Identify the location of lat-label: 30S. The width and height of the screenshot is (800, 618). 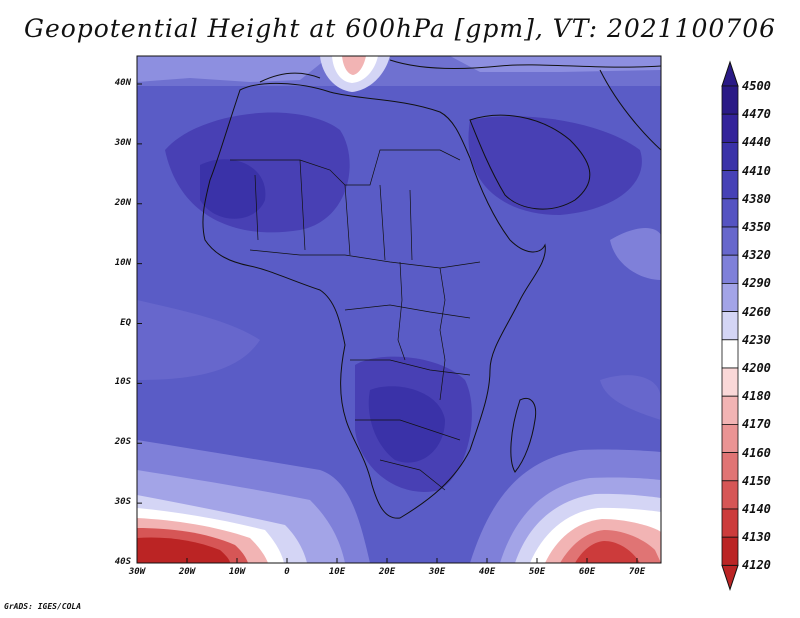
(122, 502).